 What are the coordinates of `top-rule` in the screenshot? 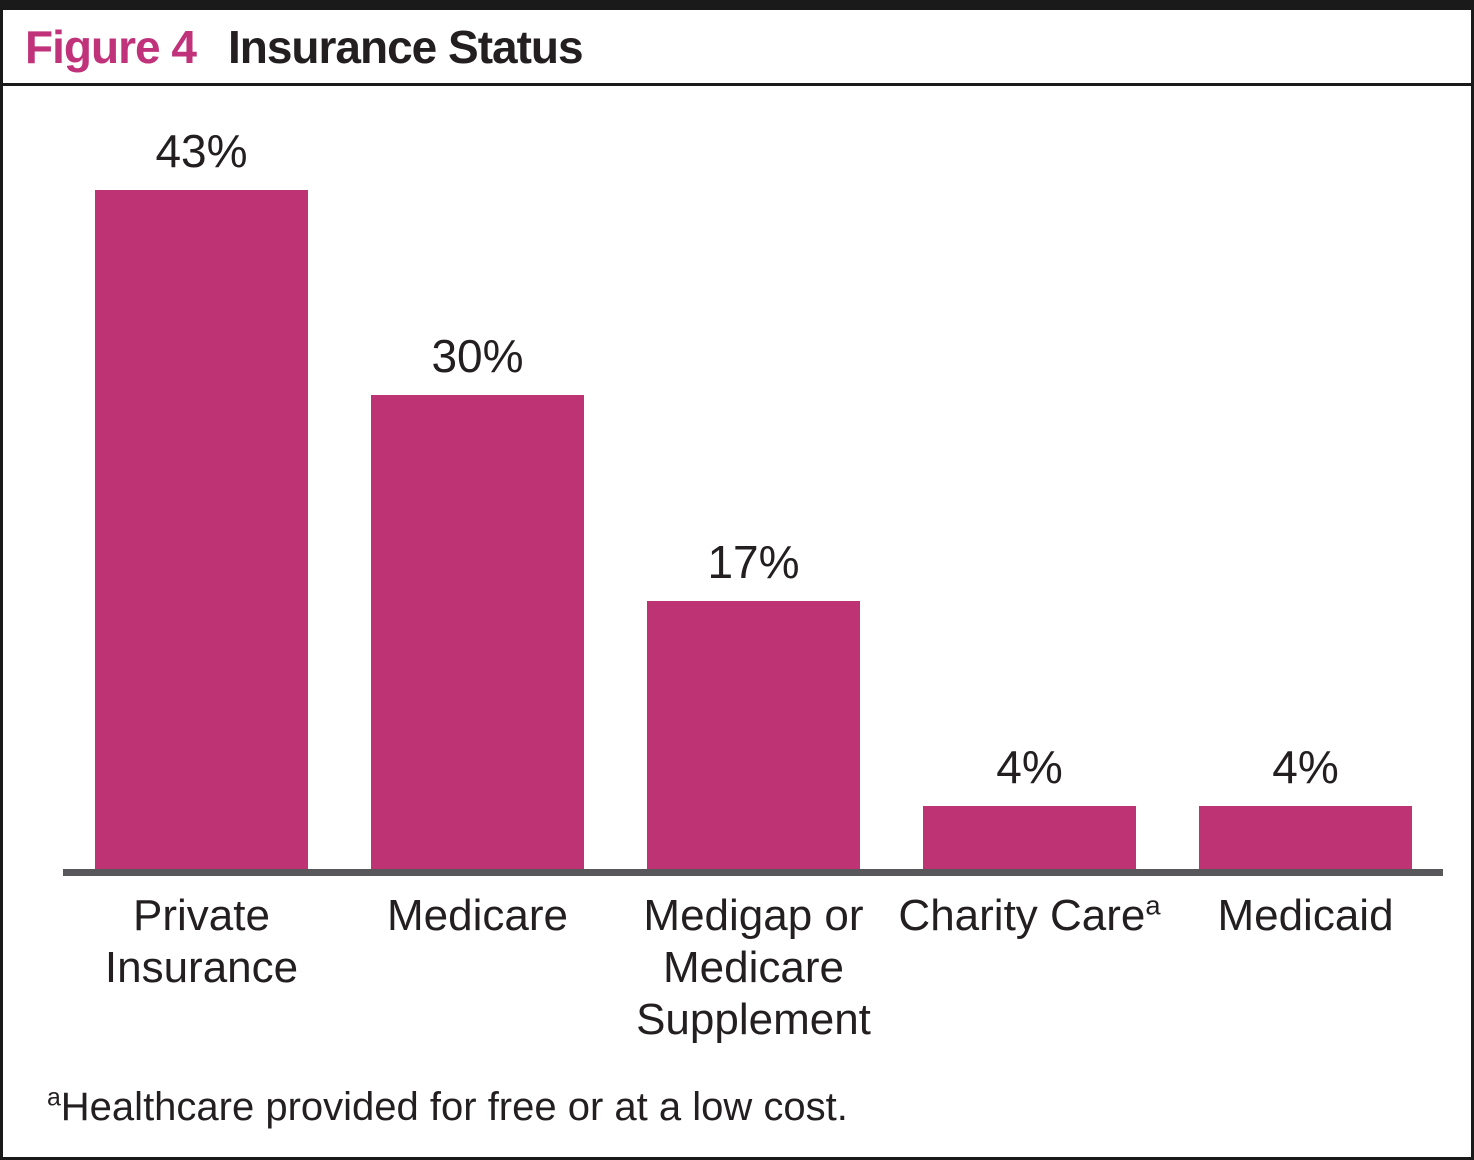 It's located at (737, 5).